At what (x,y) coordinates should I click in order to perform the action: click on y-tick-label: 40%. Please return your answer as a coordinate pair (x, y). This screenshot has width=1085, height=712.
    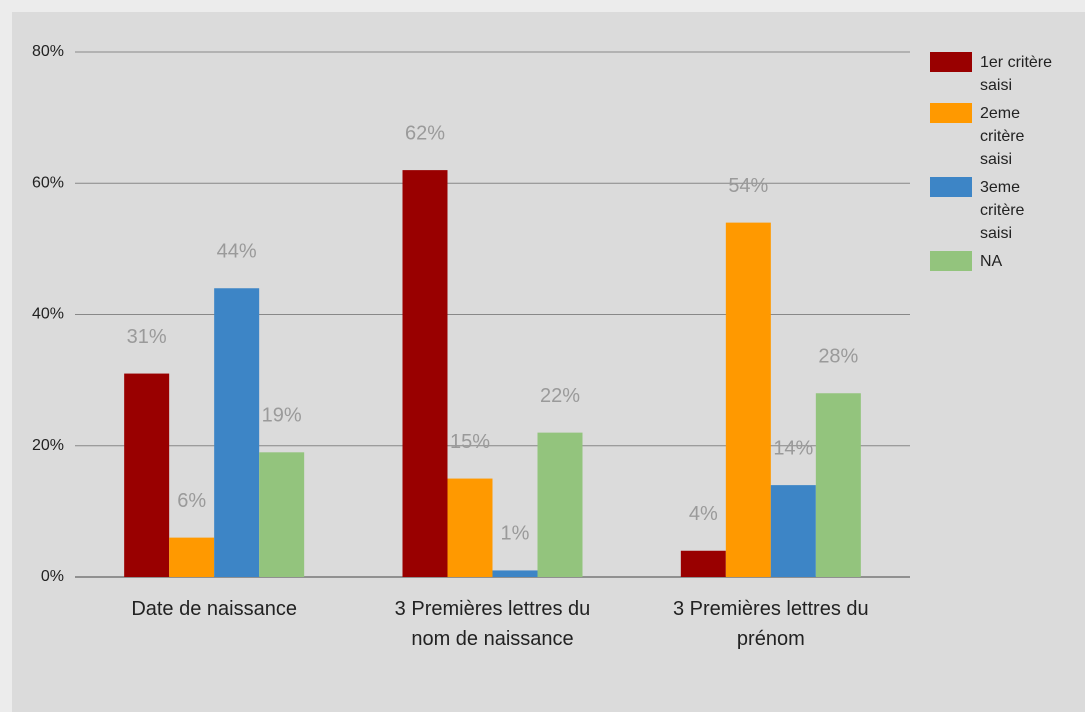
    Looking at the image, I should click on (48, 314).